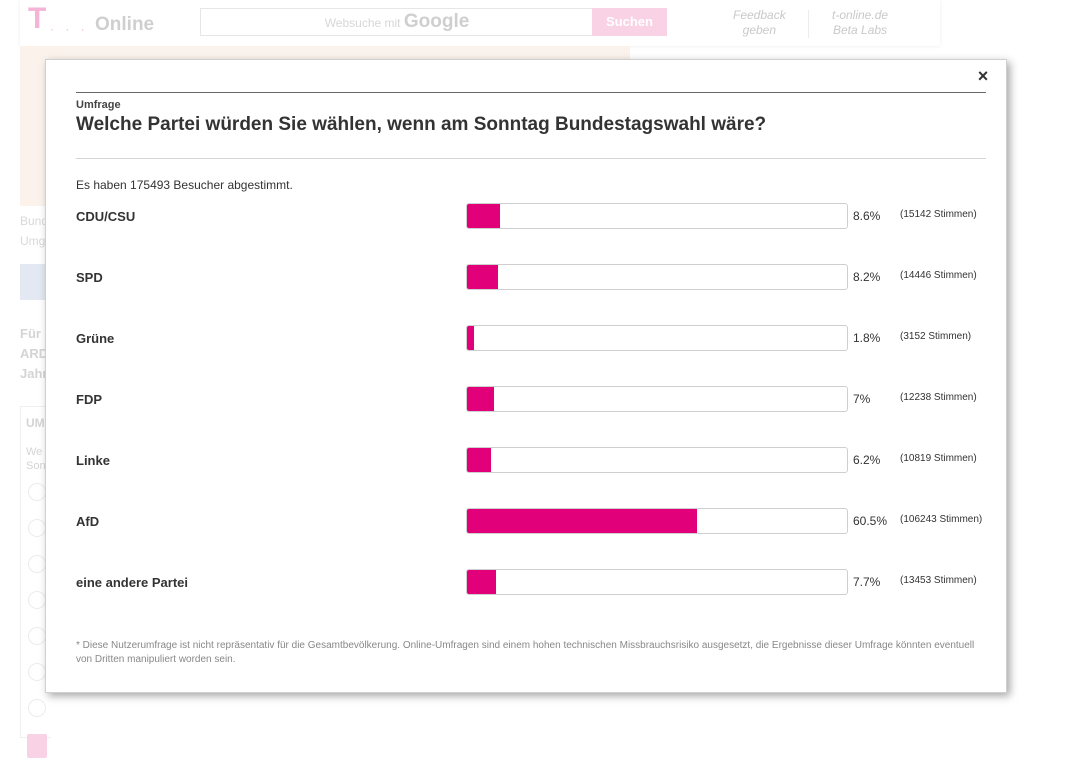  What do you see at coordinates (93, 460) in the screenshot?
I see `party-label: Linke` at bounding box center [93, 460].